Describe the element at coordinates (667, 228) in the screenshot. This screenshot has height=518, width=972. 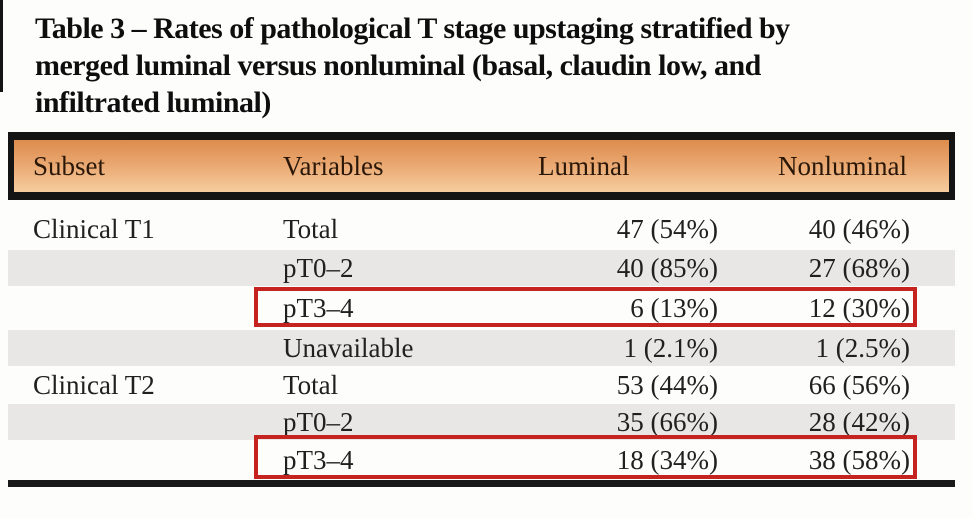
I see `cell-luminal: 47 (54%)` at that location.